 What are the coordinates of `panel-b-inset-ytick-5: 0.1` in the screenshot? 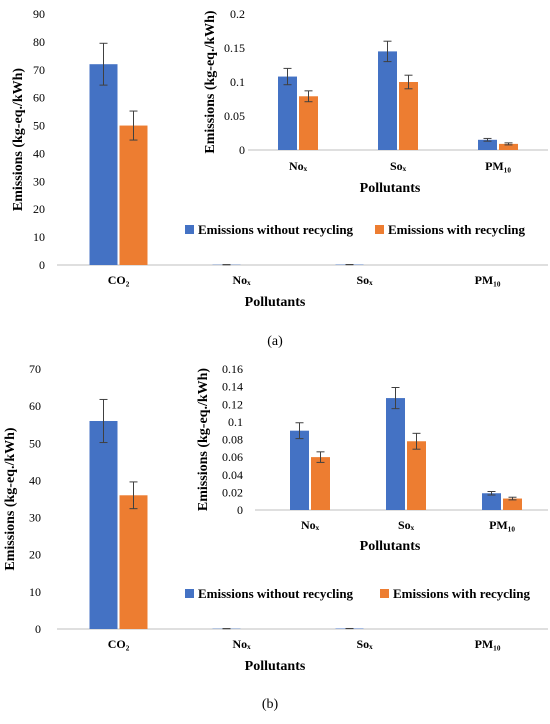 It's located at (235, 422).